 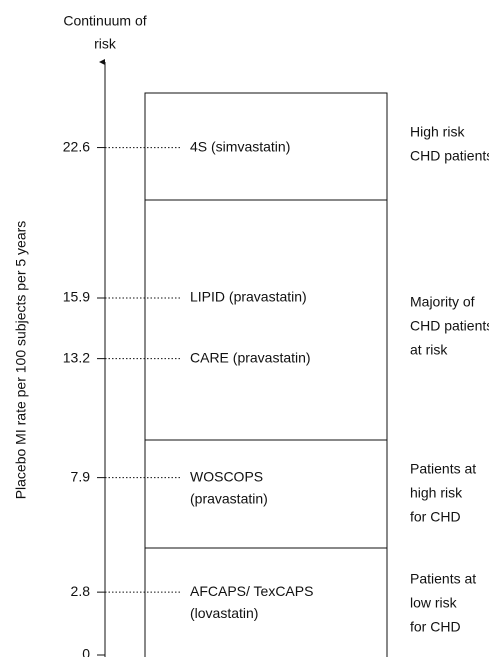 What do you see at coordinates (81, 476) in the screenshot?
I see `y-tick-label: 7.9` at bounding box center [81, 476].